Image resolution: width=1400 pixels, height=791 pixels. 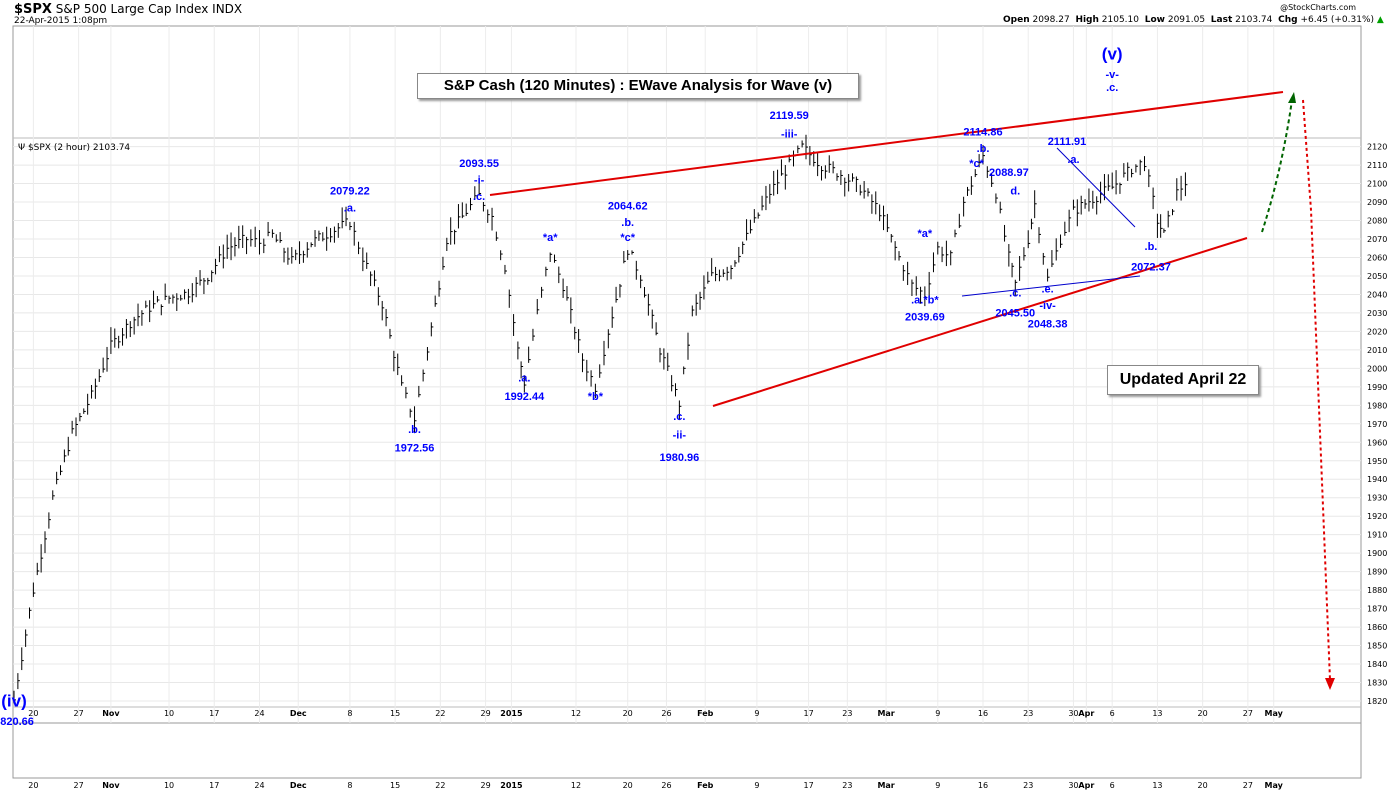 I want to click on x-tick-label: 26, so click(x=666, y=713).